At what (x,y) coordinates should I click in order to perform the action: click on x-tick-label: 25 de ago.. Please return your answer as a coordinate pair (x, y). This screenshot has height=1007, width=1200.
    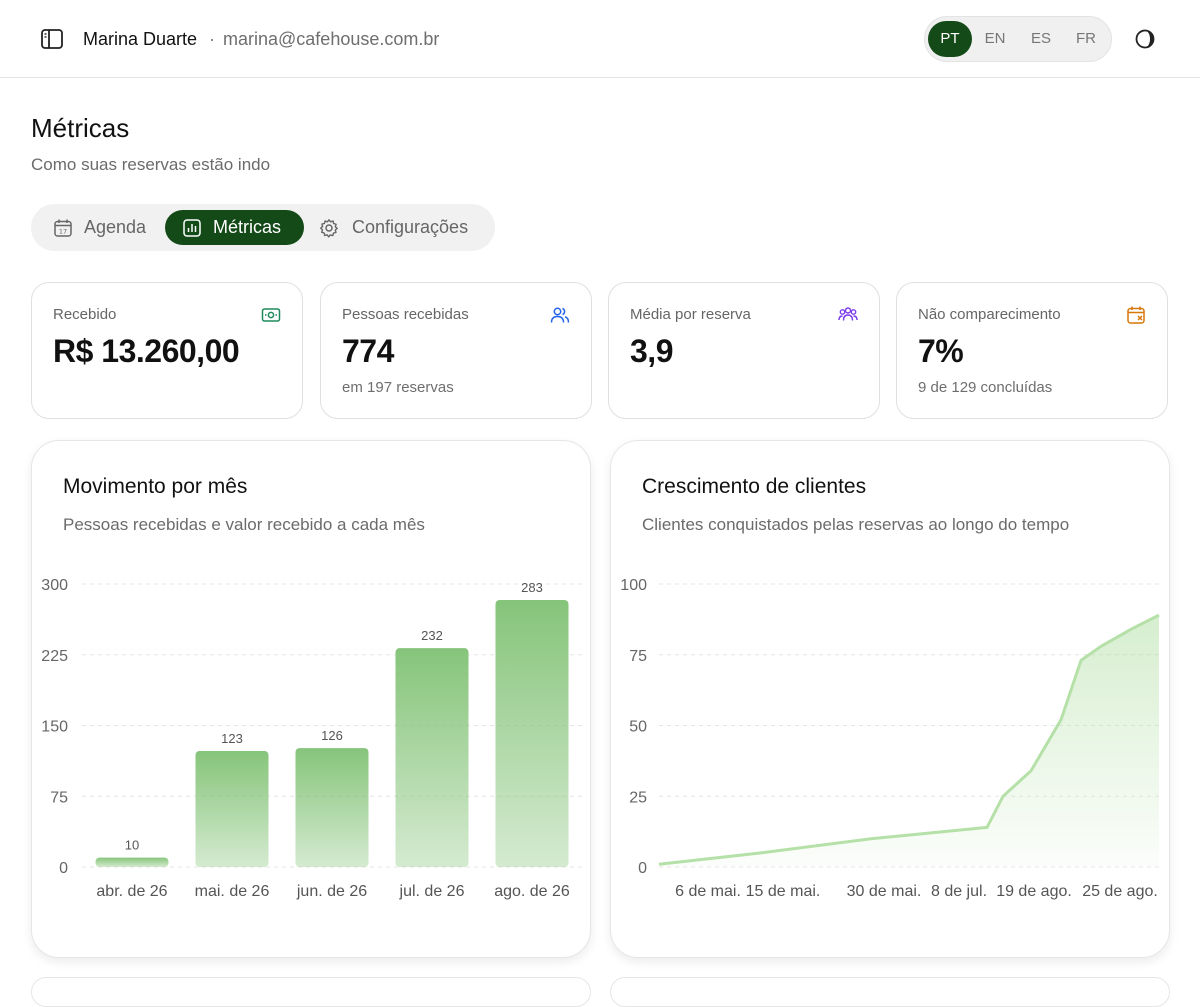
    Looking at the image, I should click on (1120, 891).